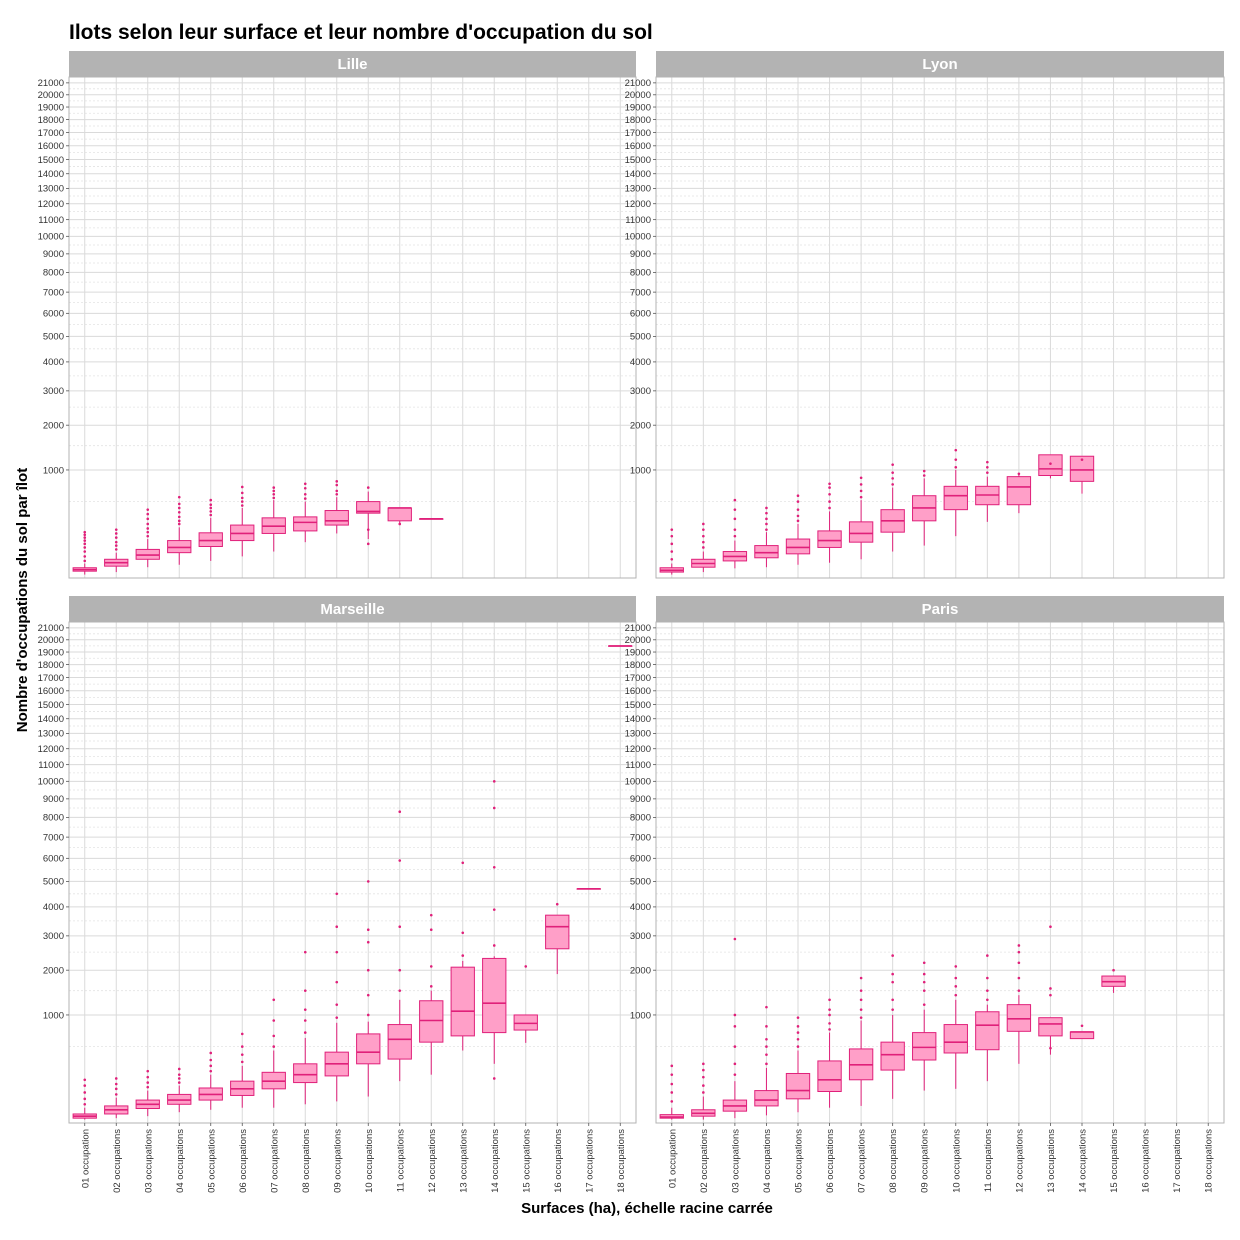 The width and height of the screenshot is (1240, 1240). What do you see at coordinates (940, 64) in the screenshot?
I see `facet-strip-lyon` at bounding box center [940, 64].